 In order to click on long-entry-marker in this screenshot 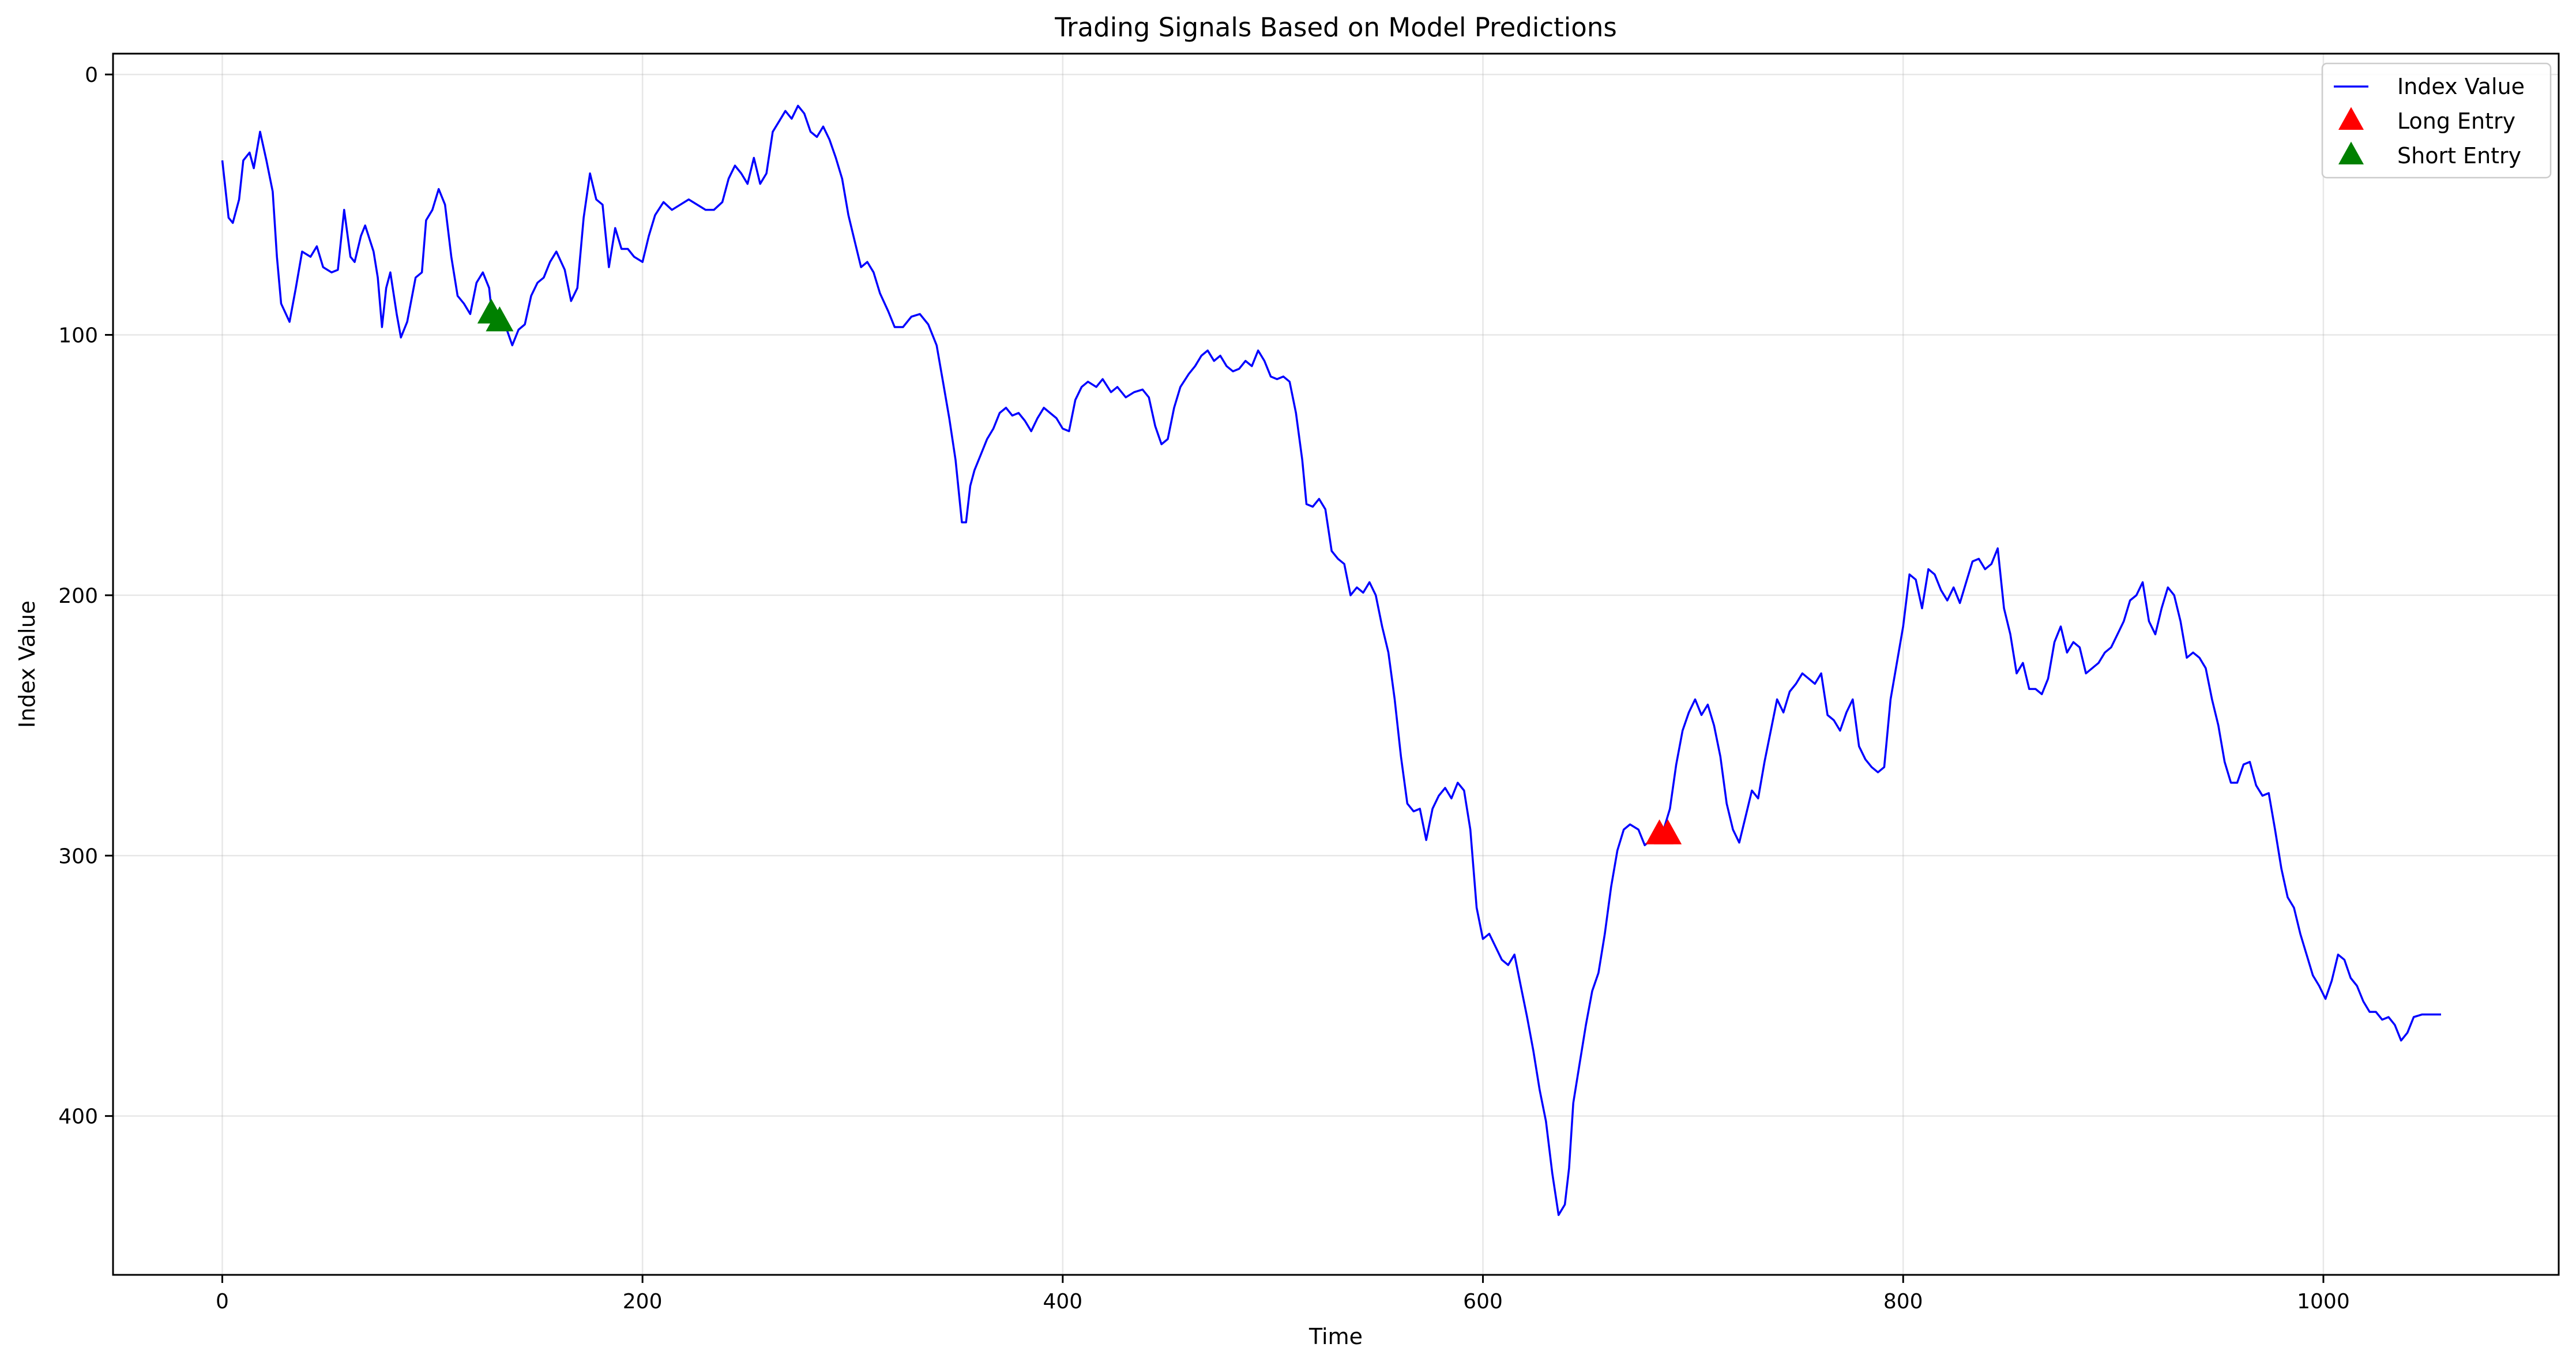, I will do `click(1668, 832)`.